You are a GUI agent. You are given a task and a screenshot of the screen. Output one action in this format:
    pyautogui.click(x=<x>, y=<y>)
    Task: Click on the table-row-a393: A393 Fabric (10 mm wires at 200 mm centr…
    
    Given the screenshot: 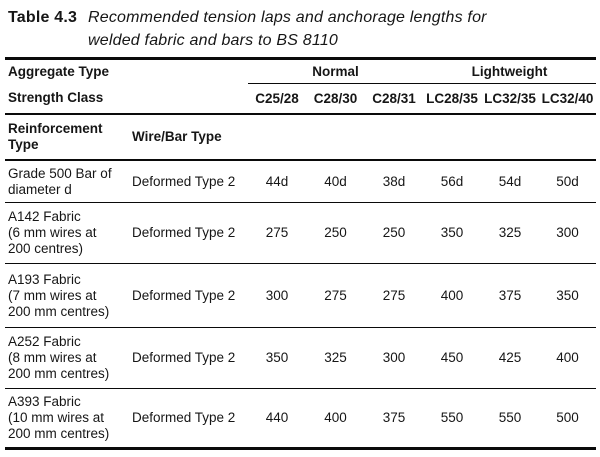 What is the action you would take?
    pyautogui.click(x=301, y=419)
    